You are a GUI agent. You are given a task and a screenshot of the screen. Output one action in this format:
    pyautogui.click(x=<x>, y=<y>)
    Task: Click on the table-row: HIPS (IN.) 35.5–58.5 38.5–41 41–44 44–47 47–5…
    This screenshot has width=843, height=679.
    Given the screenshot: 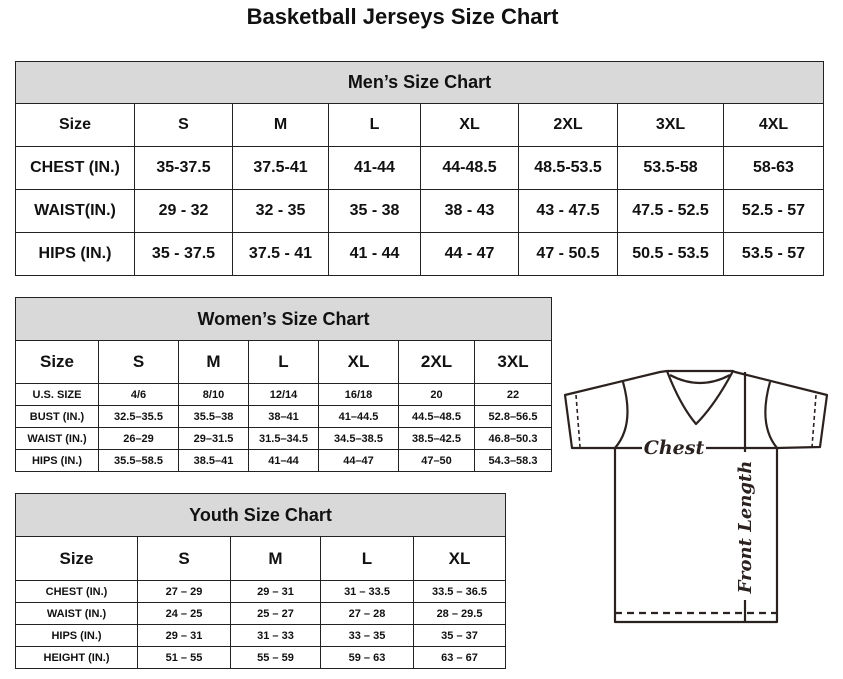 What is the action you would take?
    pyautogui.click(x=284, y=460)
    